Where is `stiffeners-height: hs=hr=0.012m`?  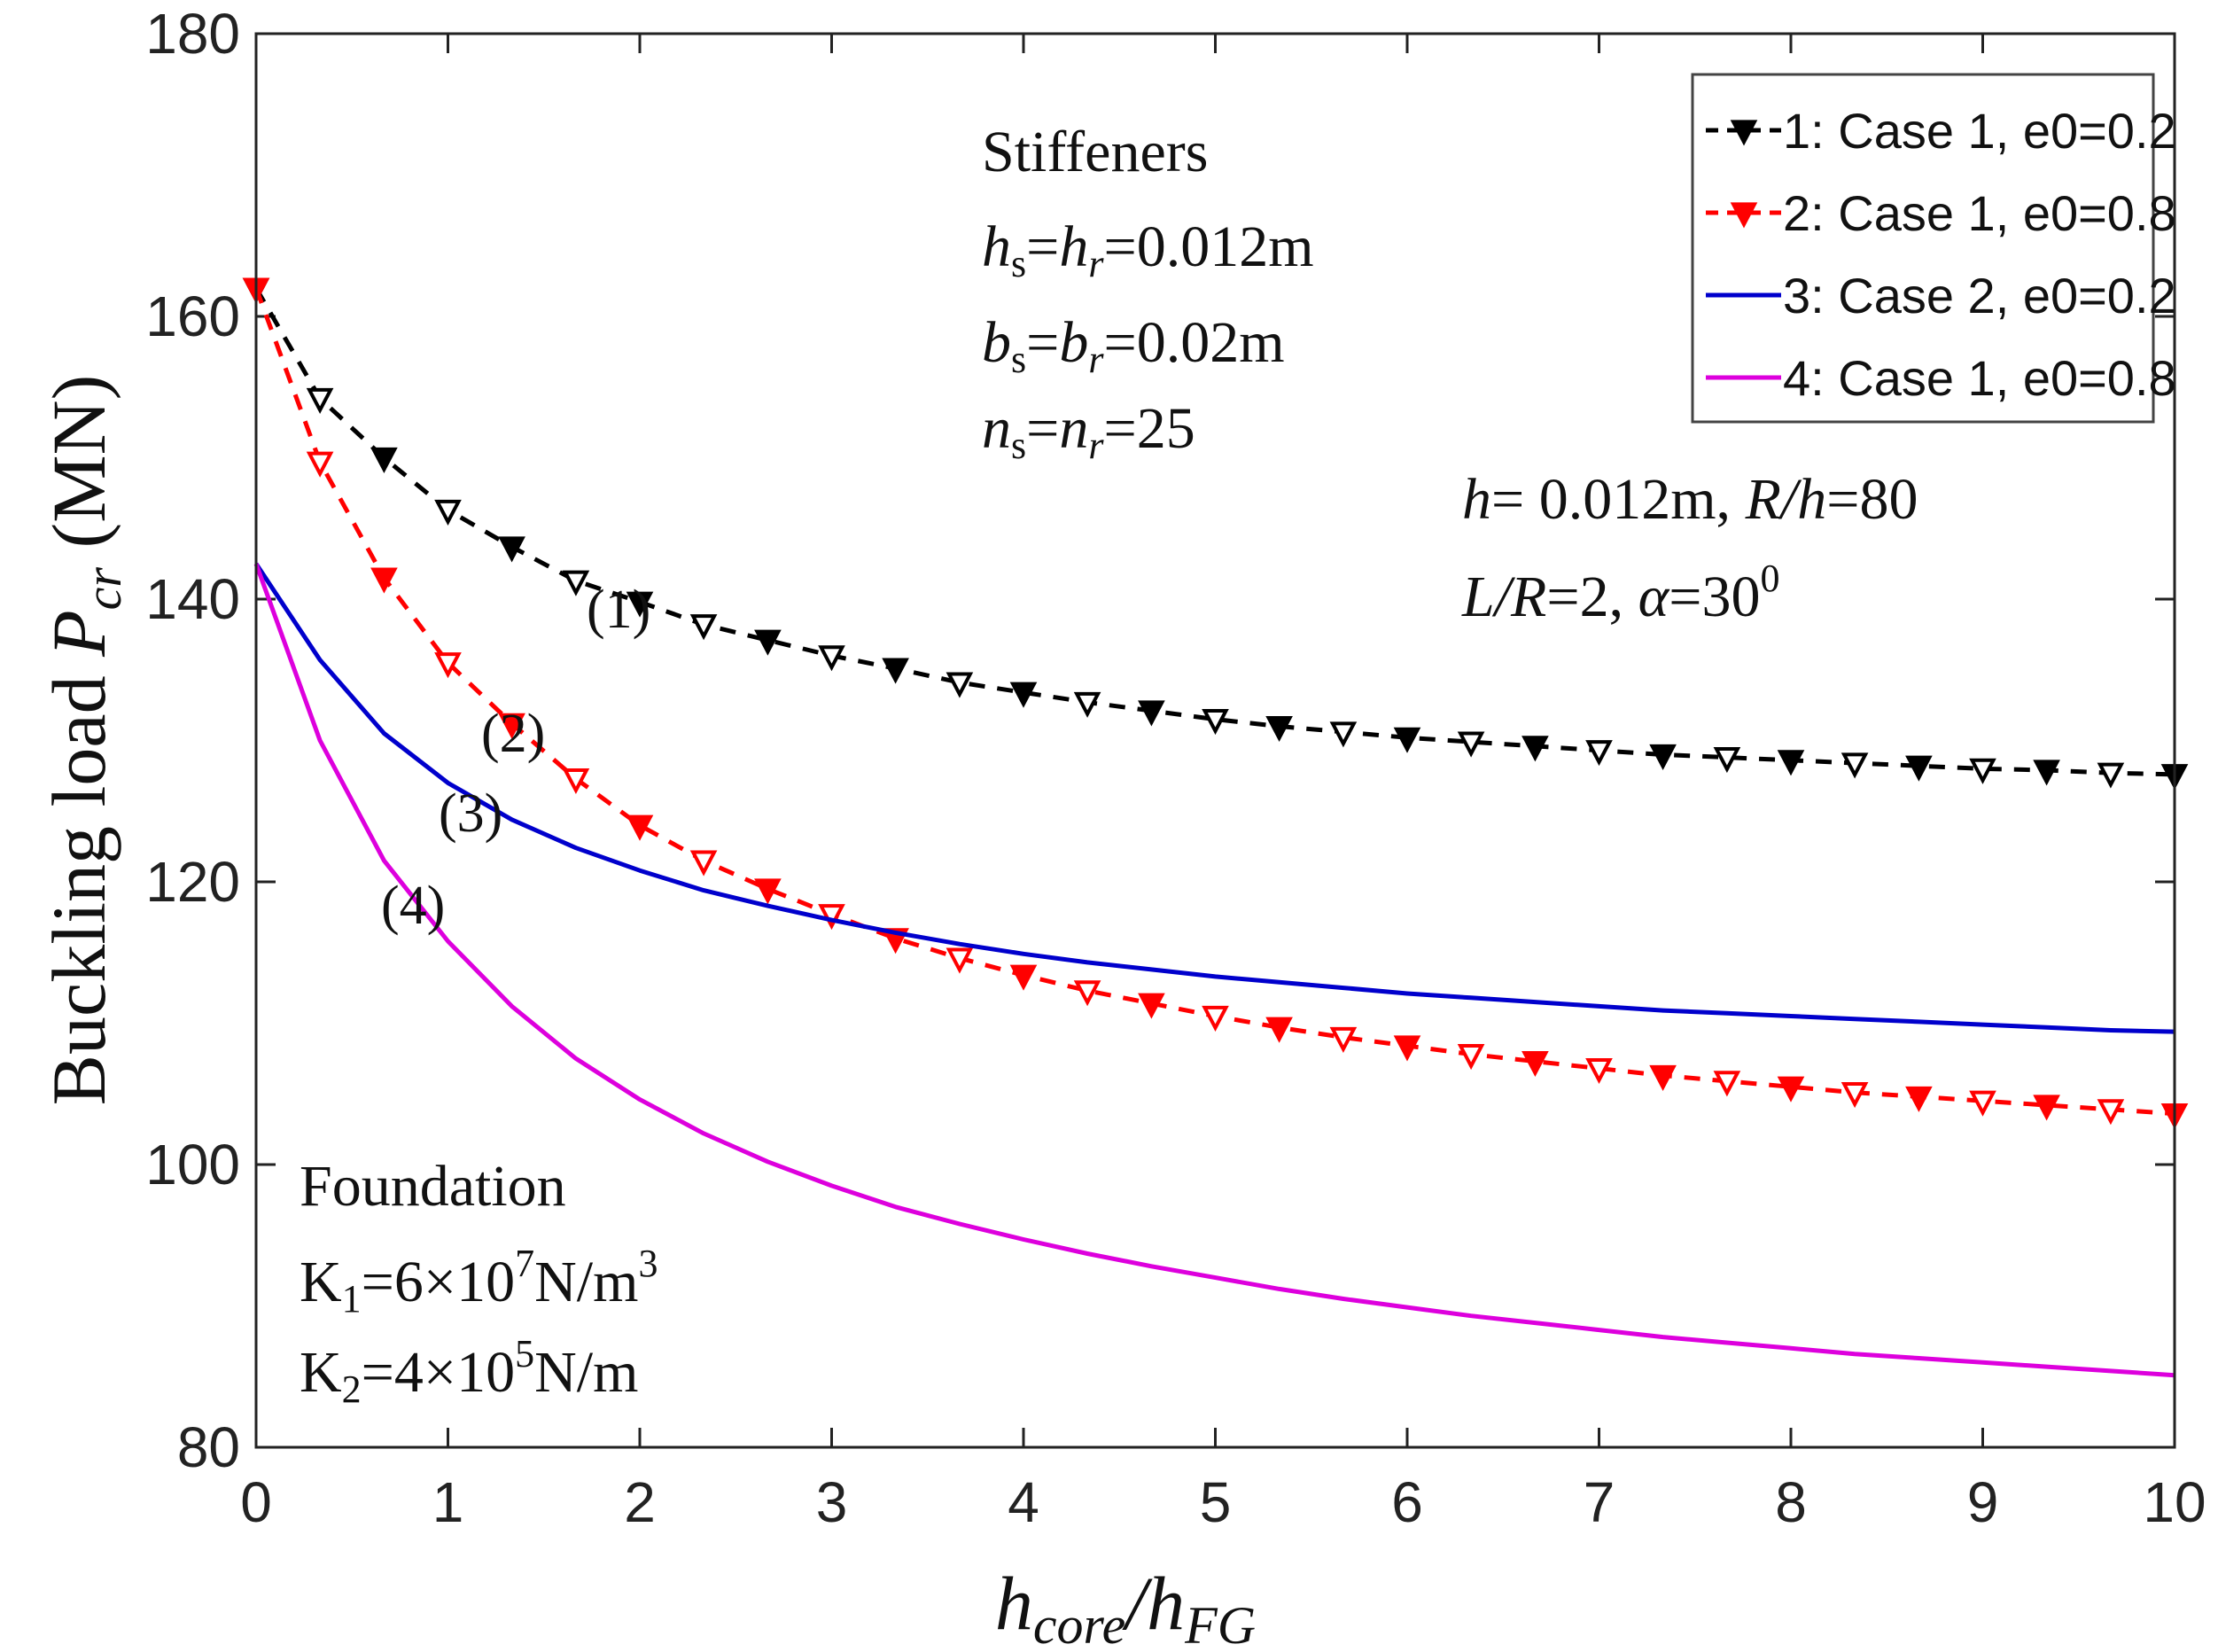 stiffeners-height: hs=hr=0.012m is located at coordinates (1148, 249).